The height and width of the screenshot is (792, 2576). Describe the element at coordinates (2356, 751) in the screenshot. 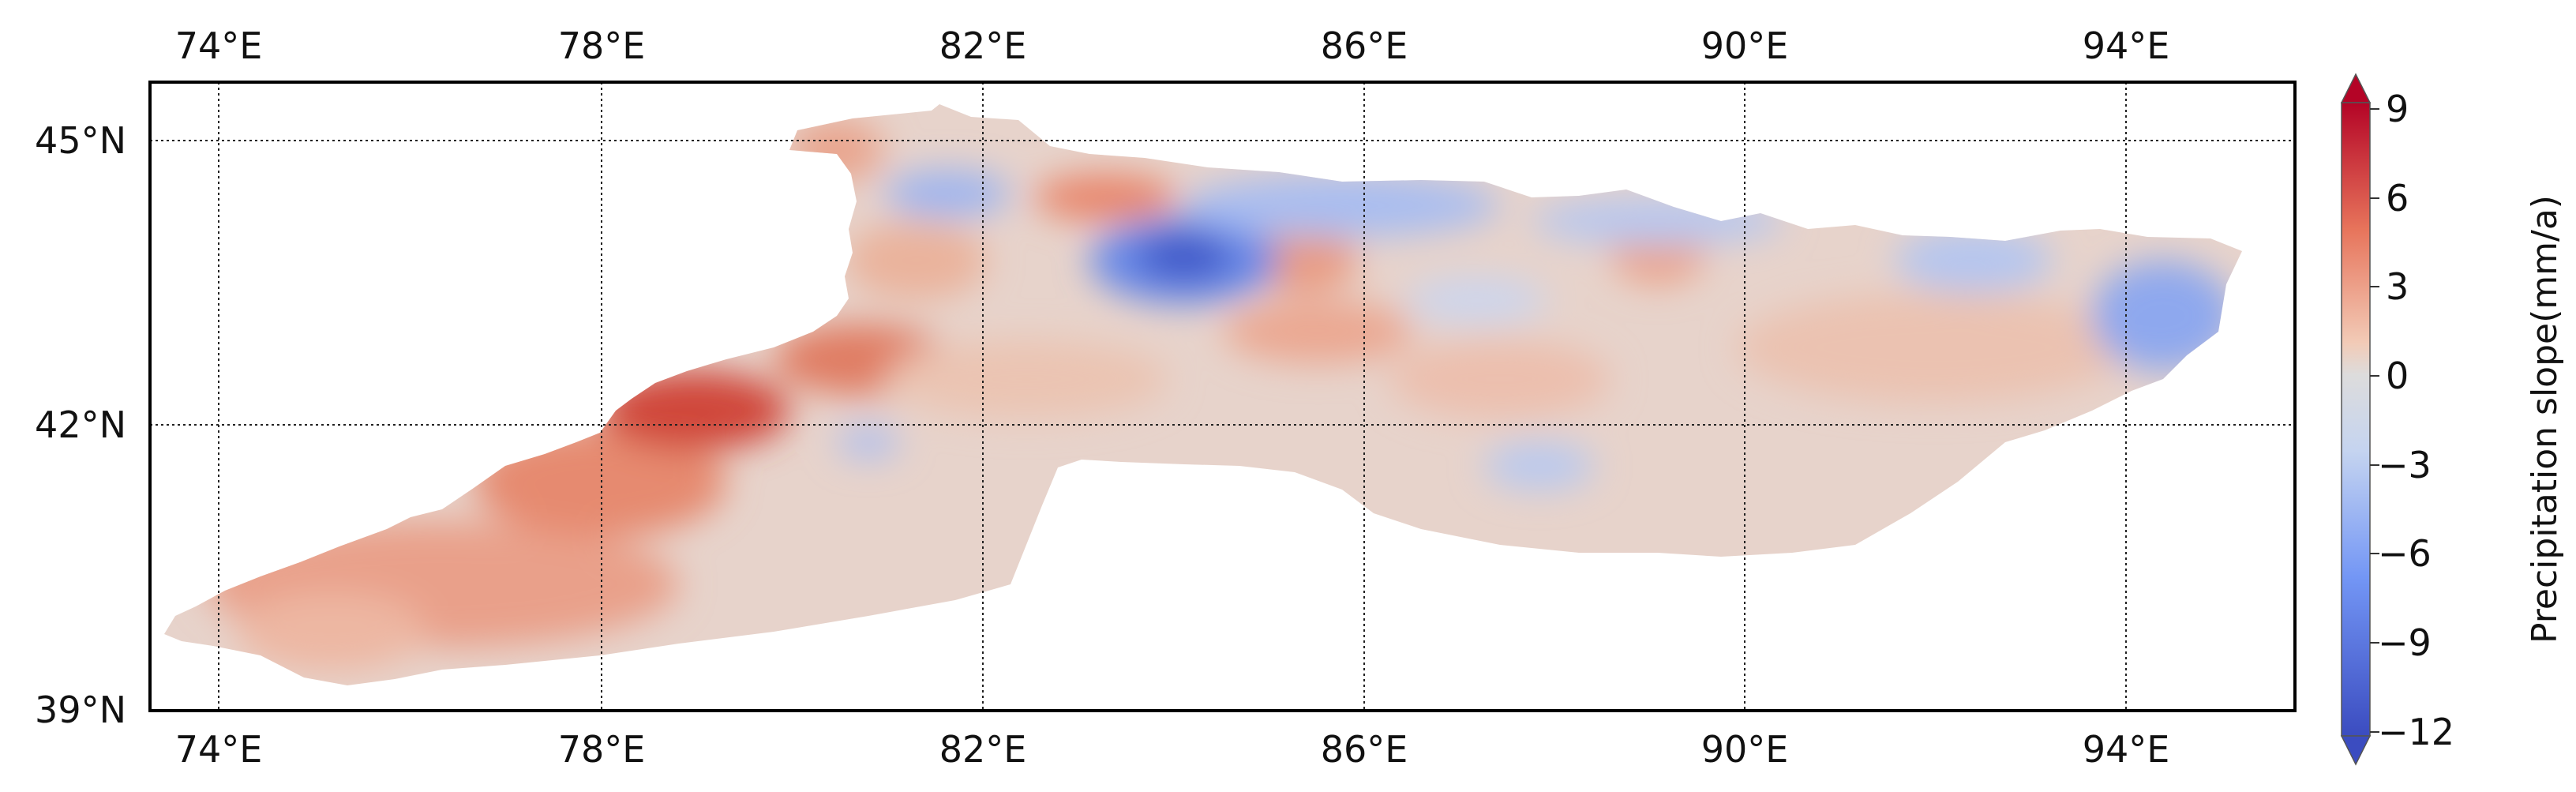

I see `colorbar-min-extend` at that location.